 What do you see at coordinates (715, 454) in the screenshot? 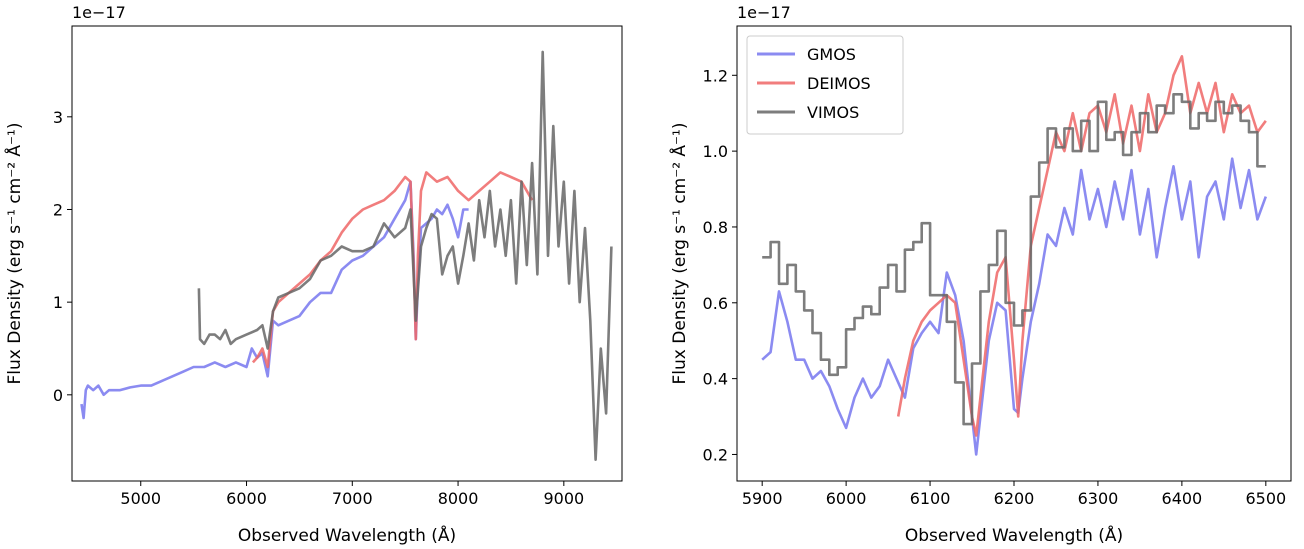
I see `right-y-tick-label-0-2: 0.2` at bounding box center [715, 454].